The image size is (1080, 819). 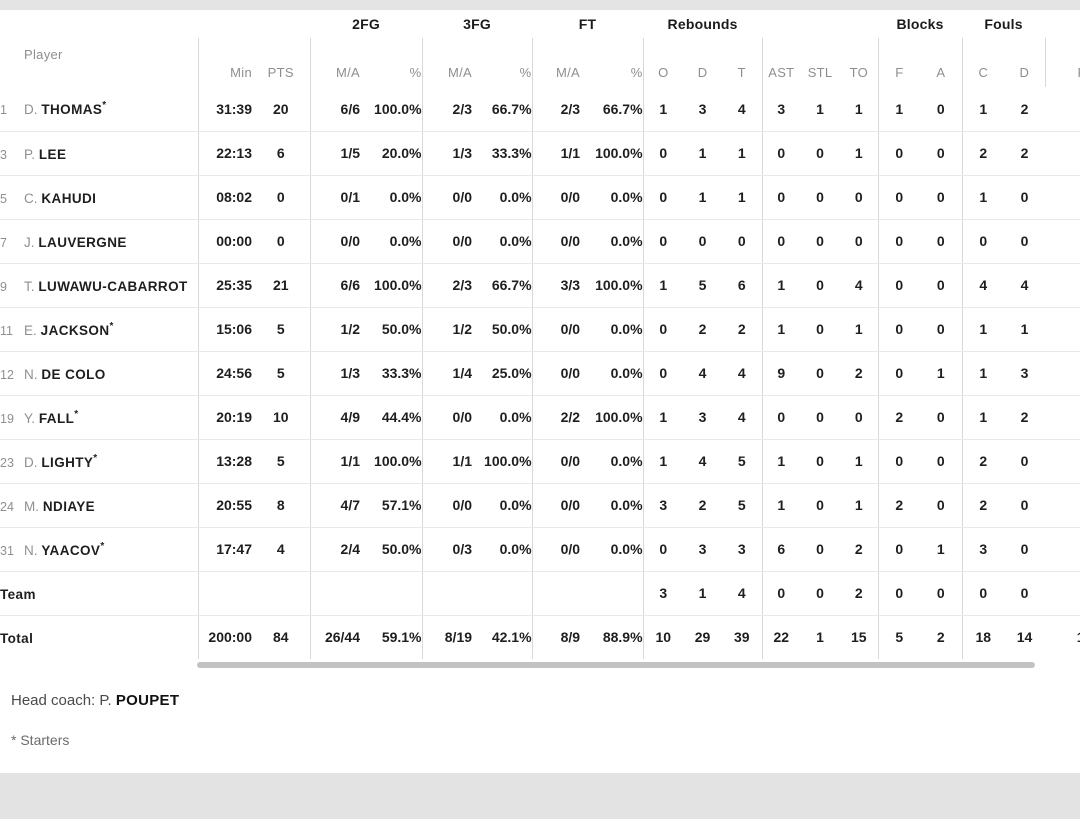 I want to click on player-number: 7, so click(x=3, y=242).